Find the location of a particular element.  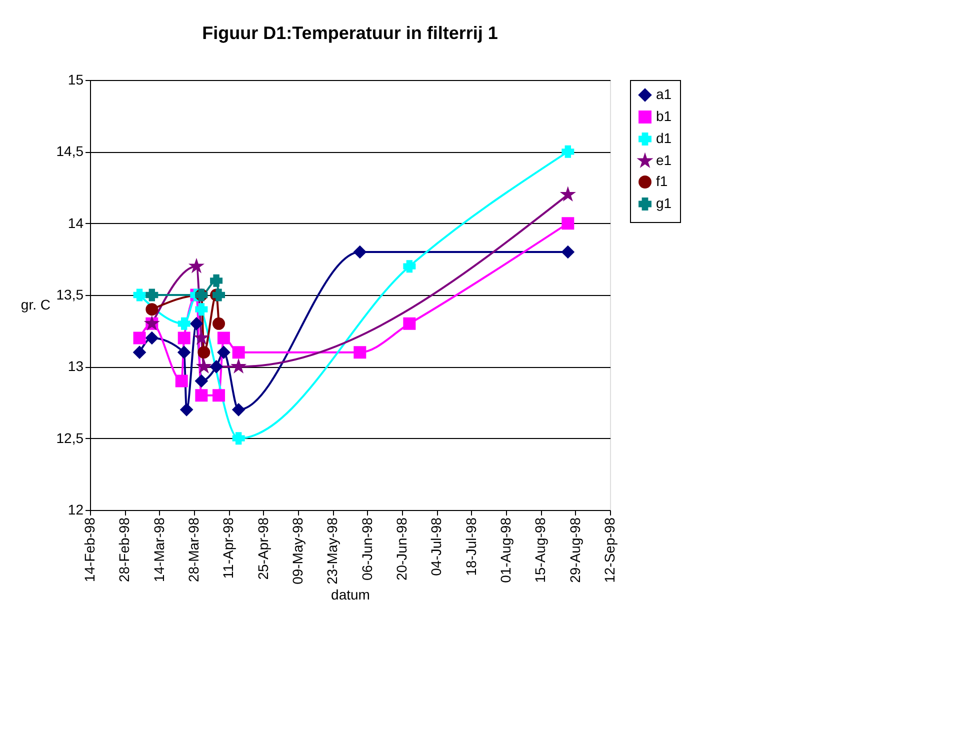

y-axis-title: gr. C is located at coordinates (35, 304).